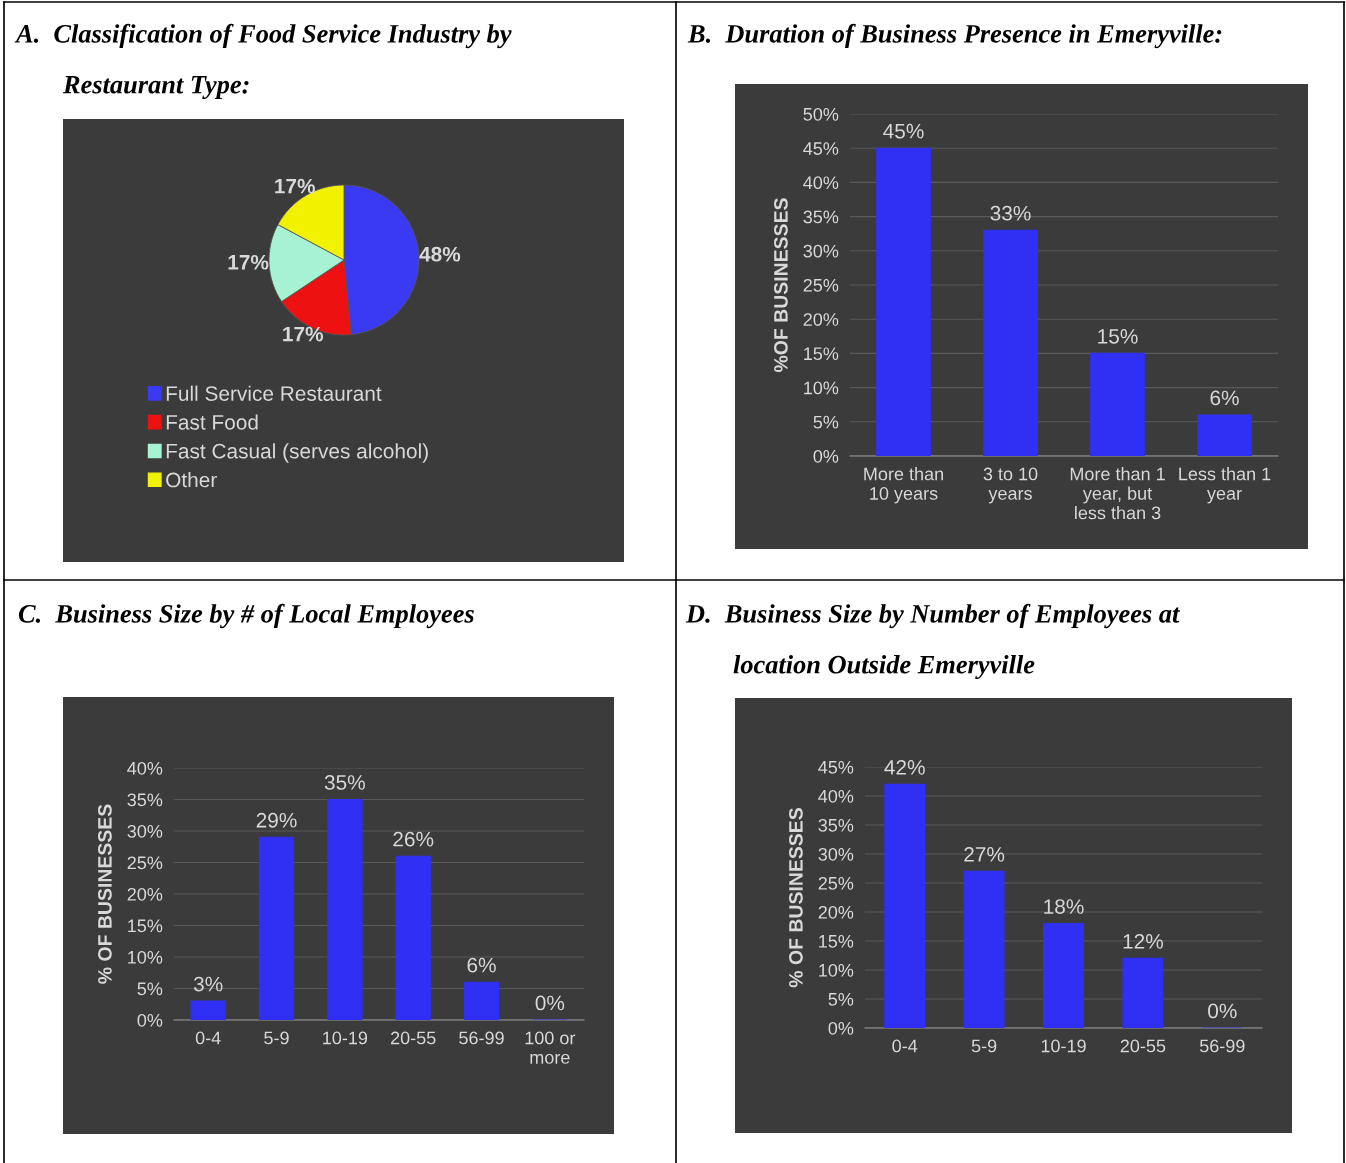 The width and height of the screenshot is (1346, 1163). I want to click on data-label: 26%, so click(413, 839).